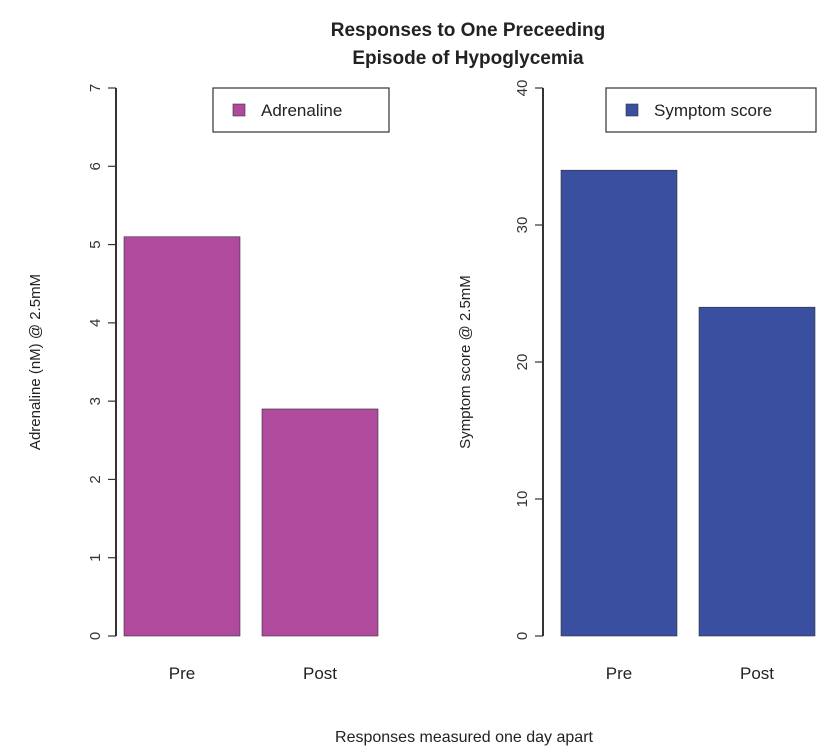 The image size is (820, 750). Describe the element at coordinates (619, 673) in the screenshot. I see `symptom-category-label-pre: Pre` at that location.